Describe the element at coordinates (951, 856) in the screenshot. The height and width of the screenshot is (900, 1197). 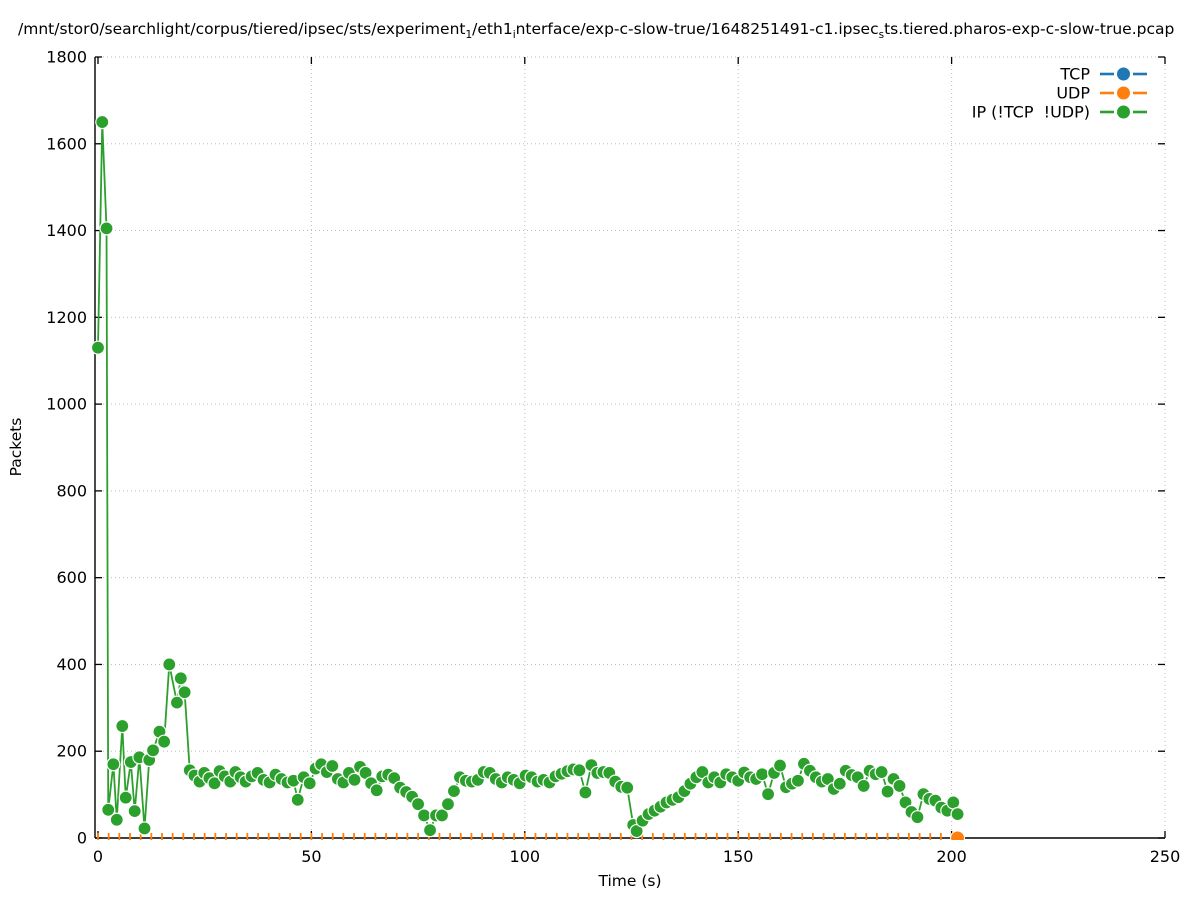
I see `x-tick-label: 200` at that location.